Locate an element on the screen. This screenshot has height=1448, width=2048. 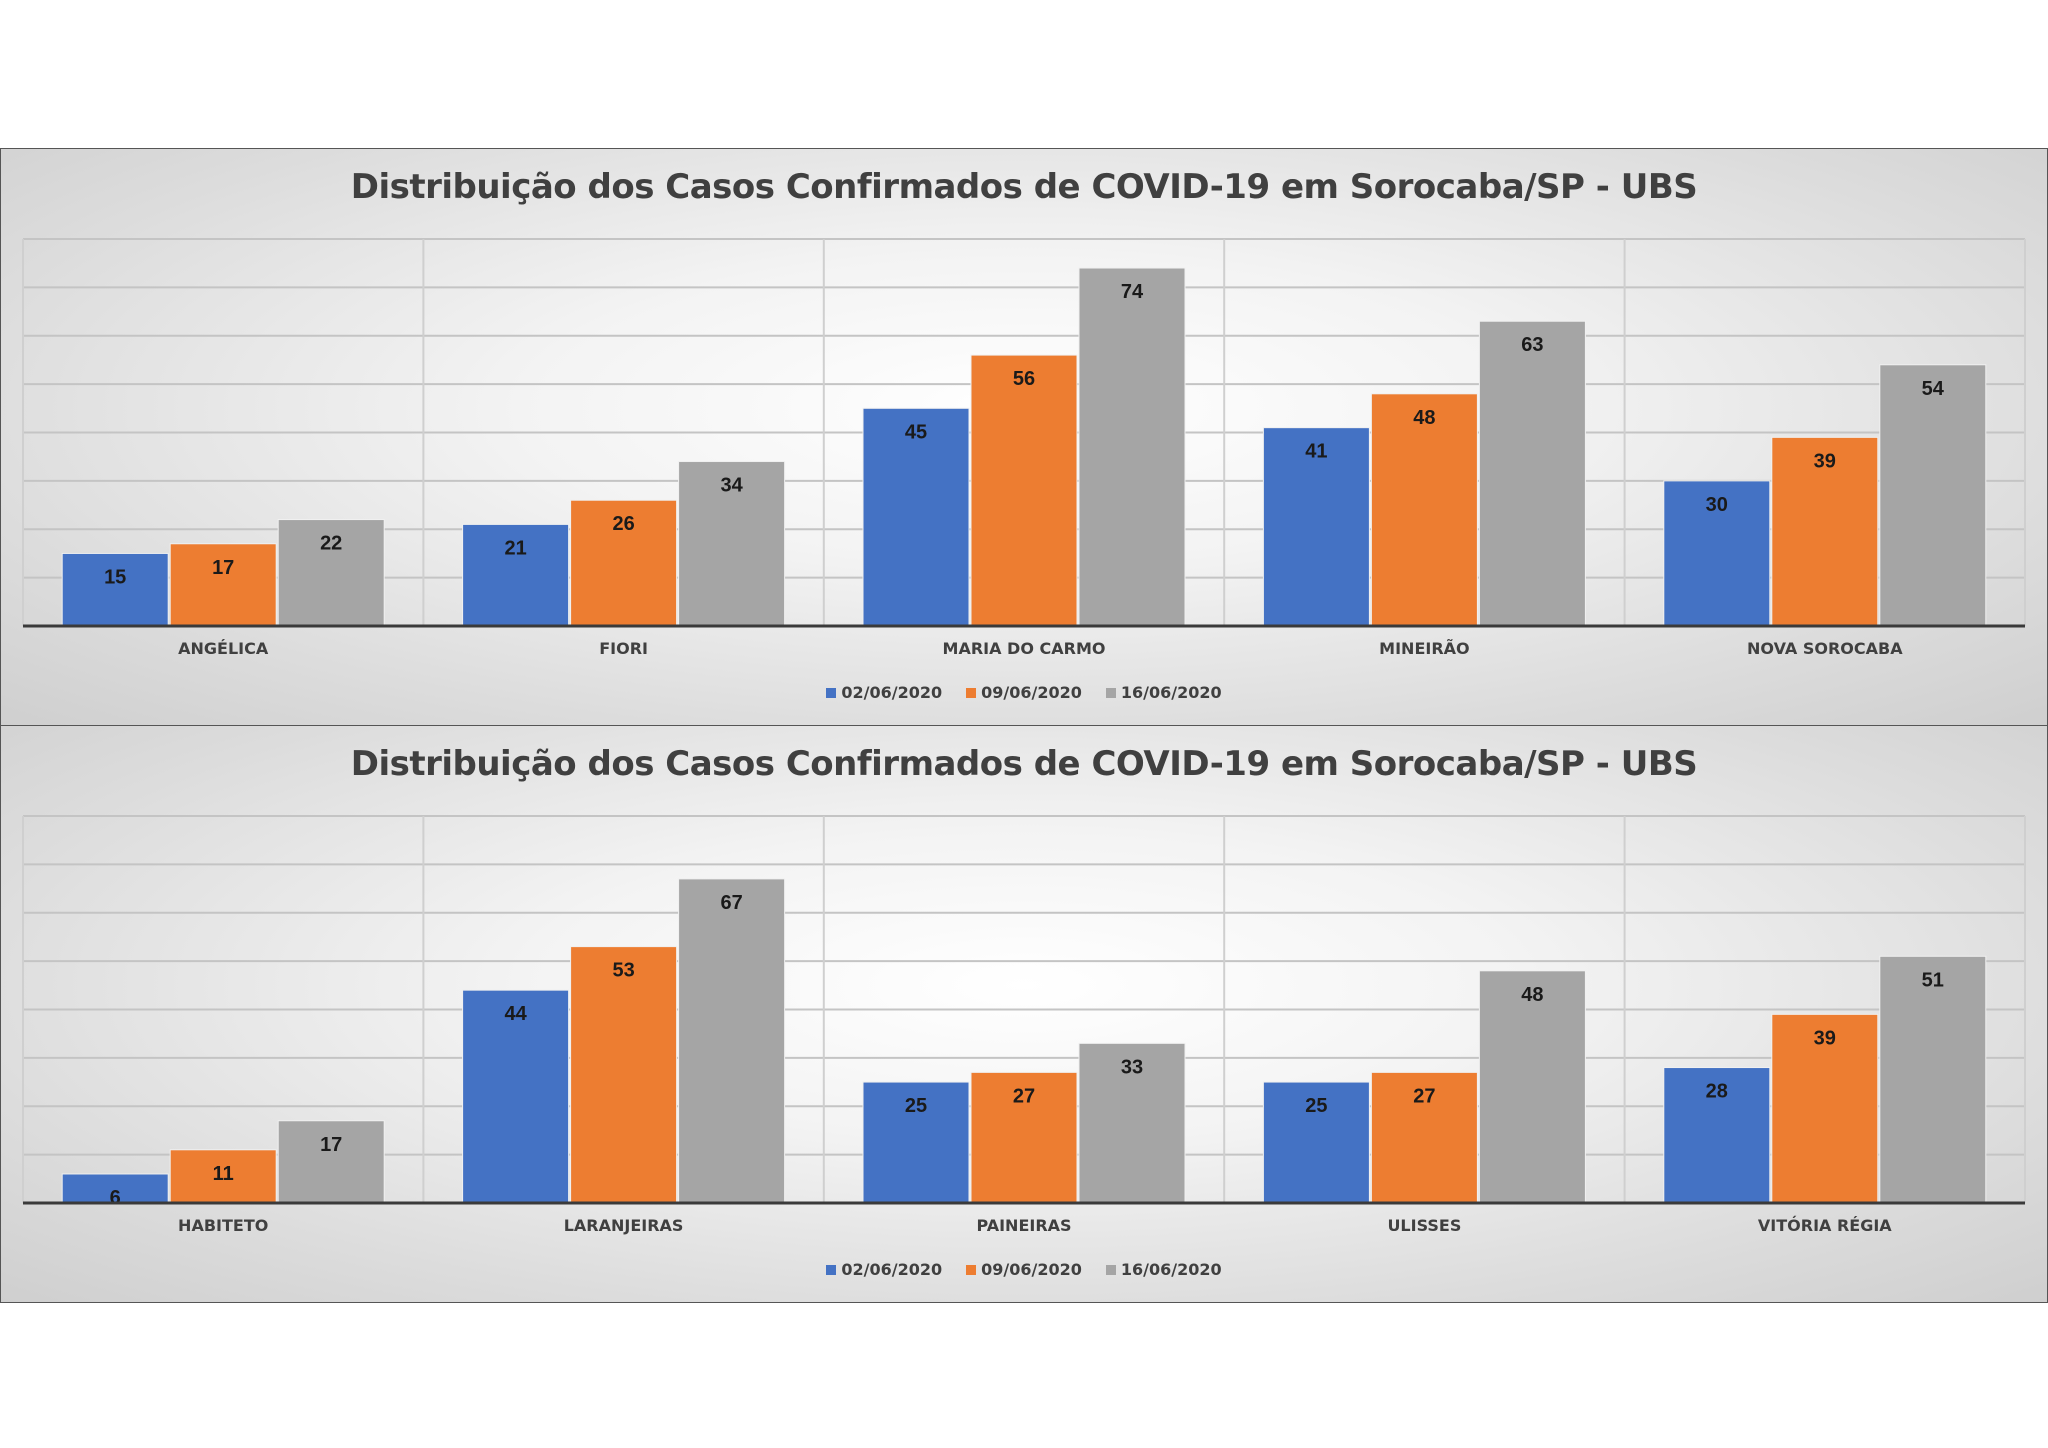
category-label: PAINEIRAS is located at coordinates (1023, 1225).